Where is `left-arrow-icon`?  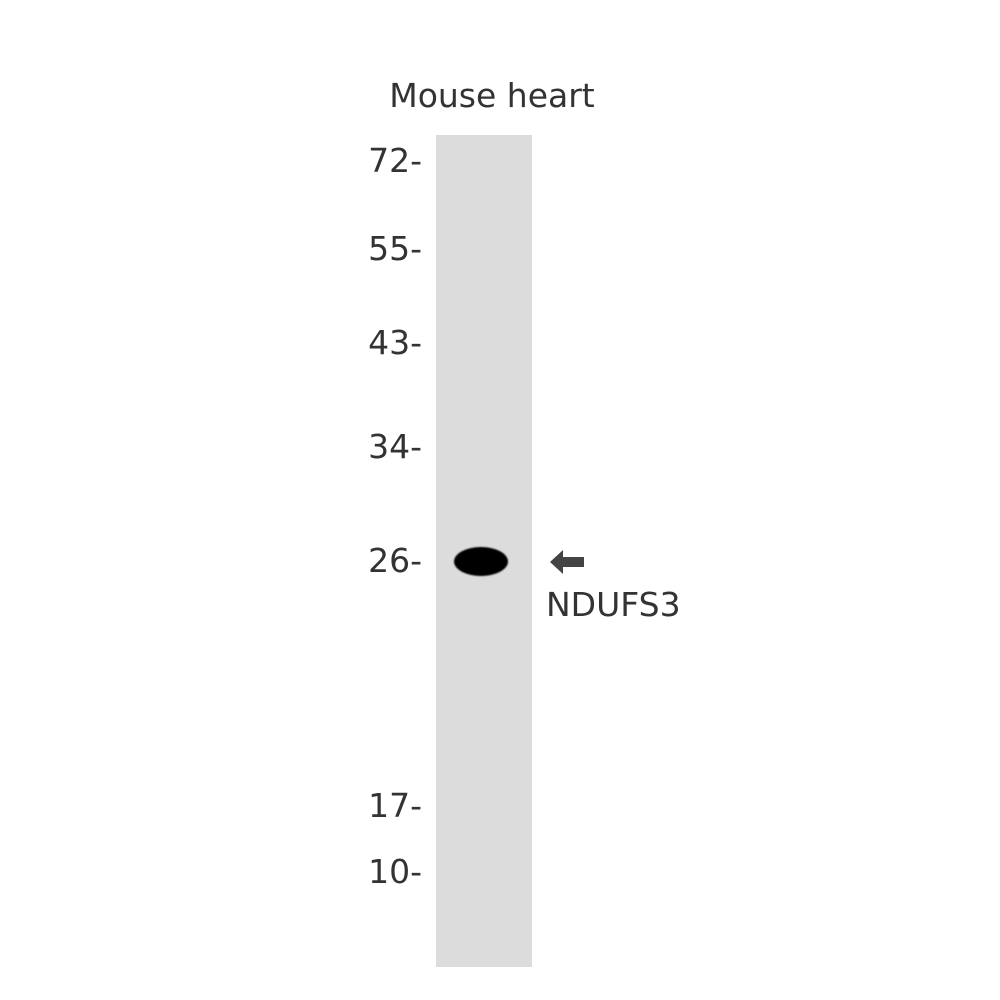 left-arrow-icon is located at coordinates (567, 562).